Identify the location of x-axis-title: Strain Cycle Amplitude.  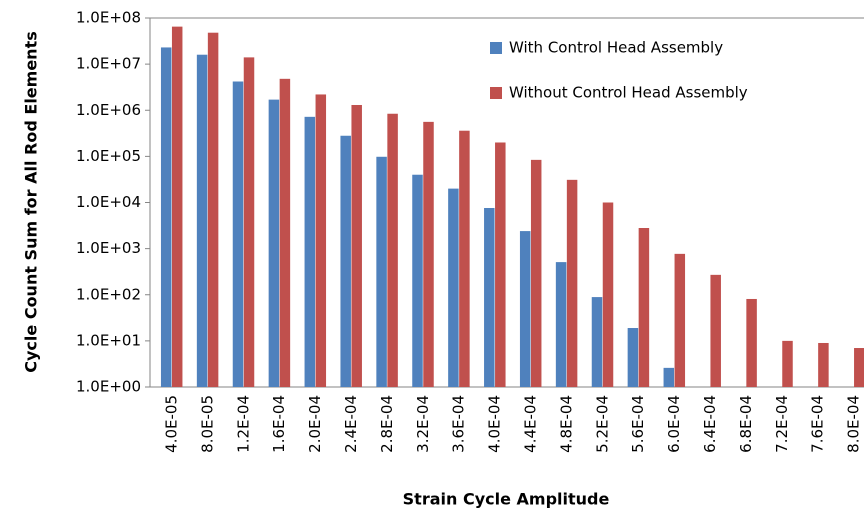
(506, 499).